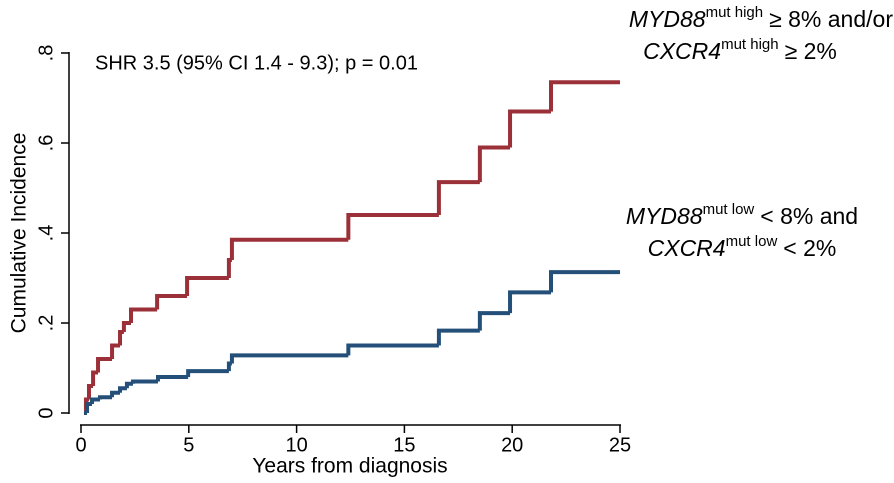 Image resolution: width=894 pixels, height=483 pixels. What do you see at coordinates (80, 445) in the screenshot?
I see `x-tick-label: 0` at bounding box center [80, 445].